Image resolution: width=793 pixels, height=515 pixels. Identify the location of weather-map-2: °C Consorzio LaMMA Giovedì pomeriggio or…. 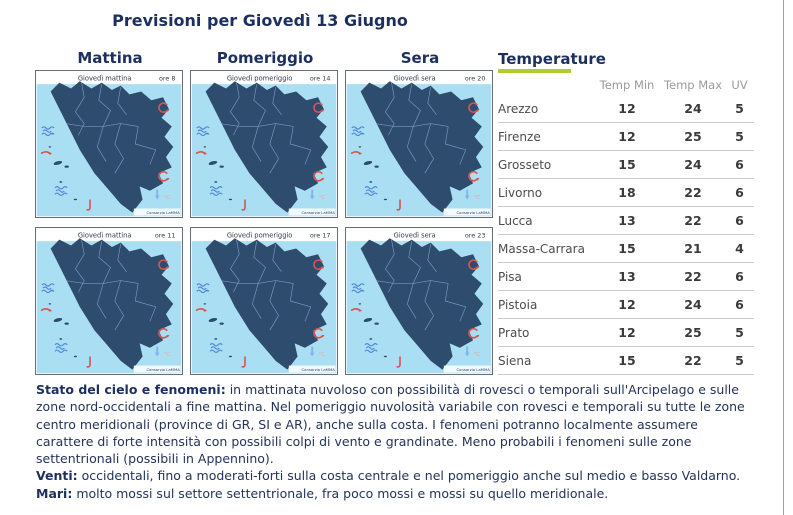
(264, 144).